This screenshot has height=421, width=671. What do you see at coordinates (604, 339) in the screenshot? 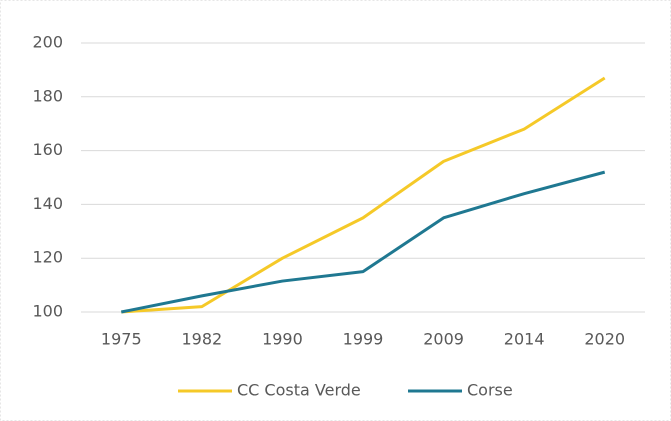
I see `x-tick-label: 2020` at bounding box center [604, 339].